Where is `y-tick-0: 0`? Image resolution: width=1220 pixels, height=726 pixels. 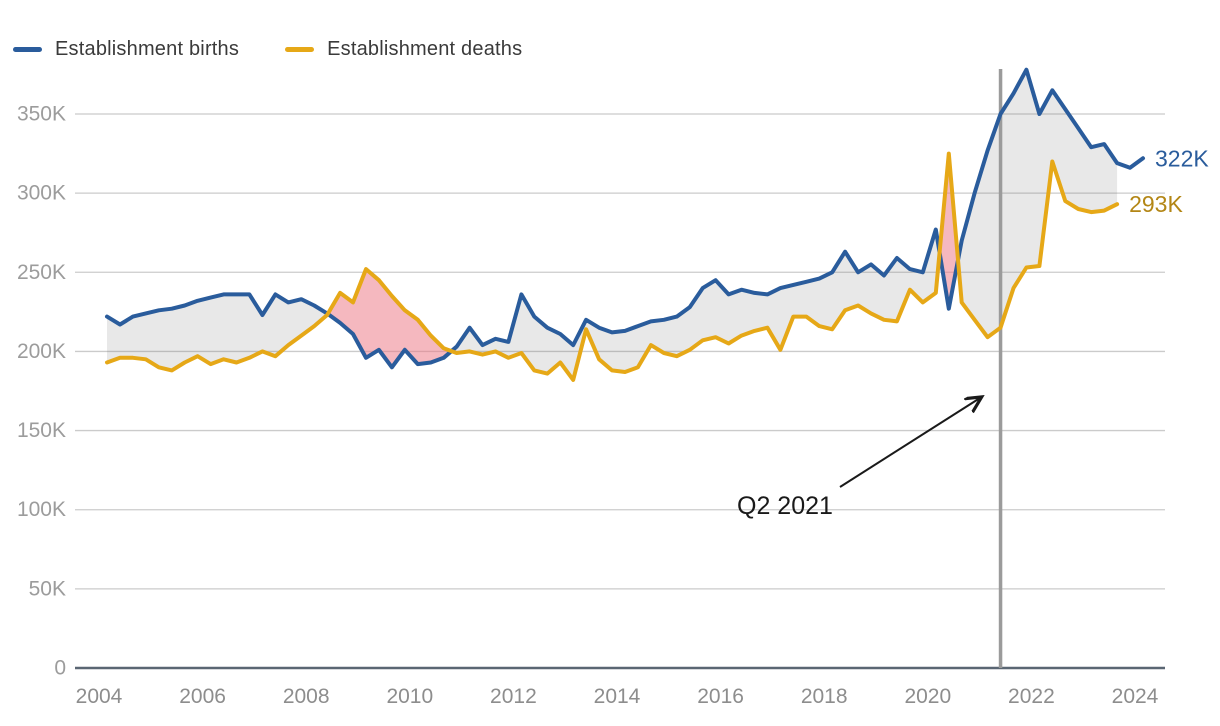
y-tick-0: 0 is located at coordinates (60, 668).